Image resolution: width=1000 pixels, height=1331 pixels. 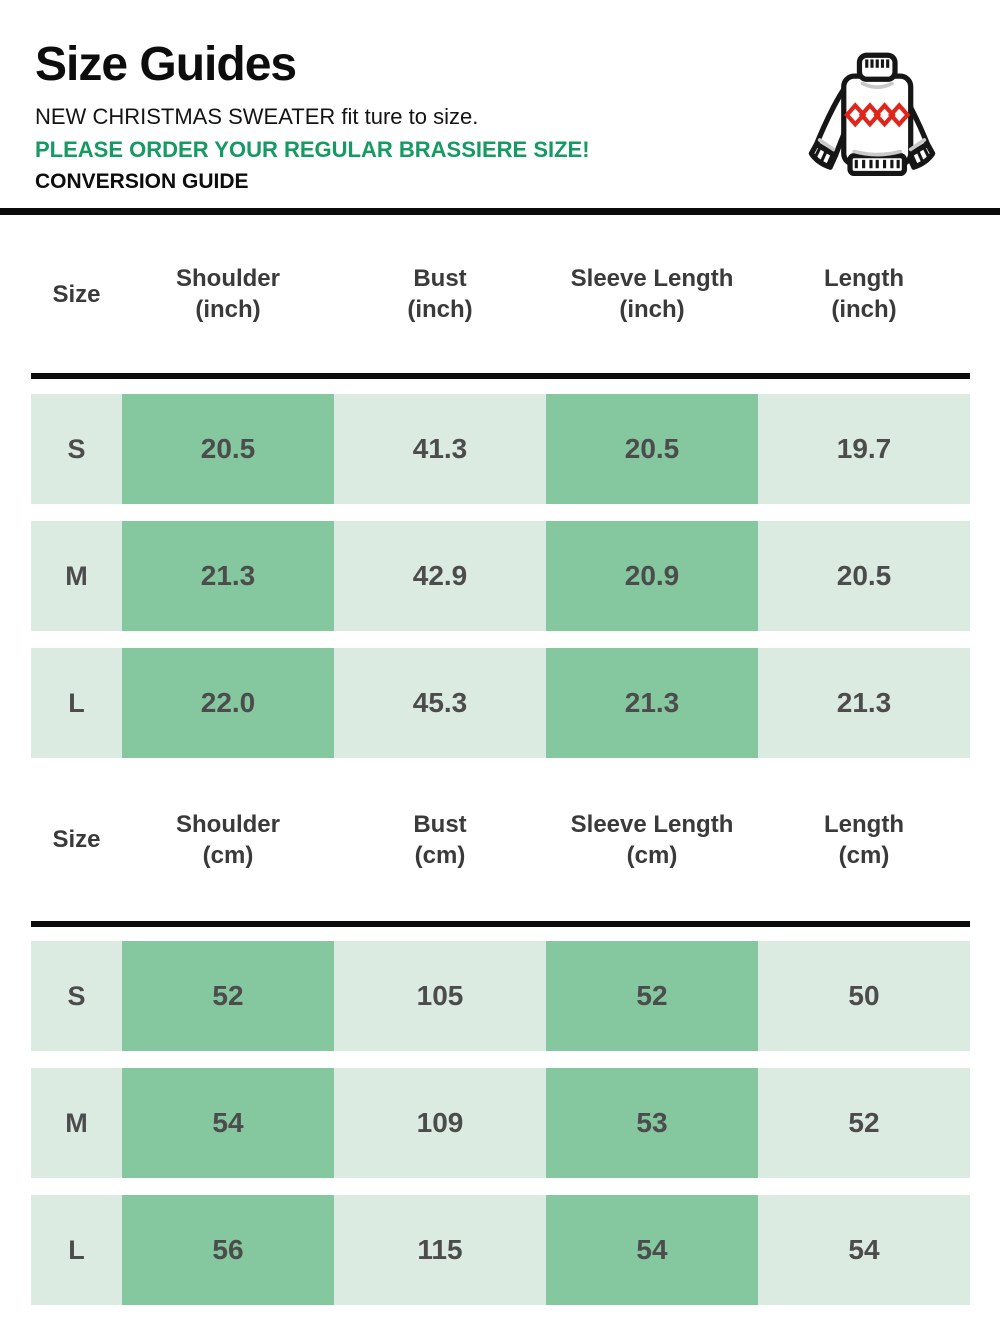 What do you see at coordinates (440, 840) in the screenshot?
I see `column-header-bust: Bust (cm)` at bounding box center [440, 840].